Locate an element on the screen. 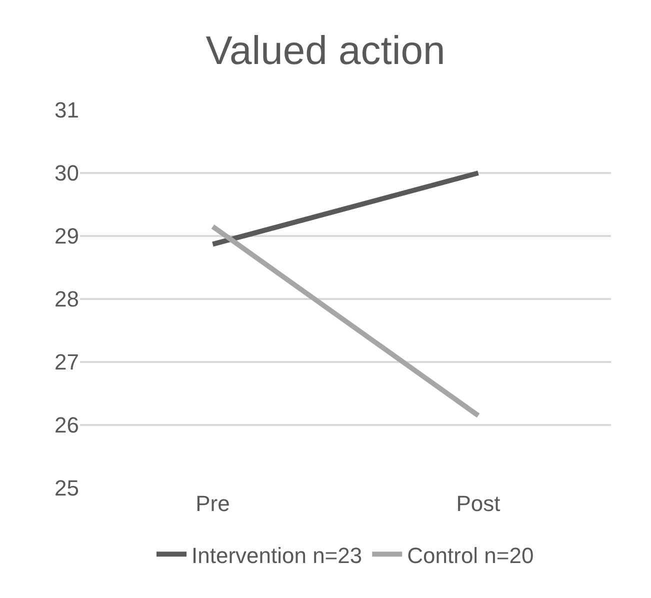  legend-label: Control n=20 is located at coordinates (470, 555).